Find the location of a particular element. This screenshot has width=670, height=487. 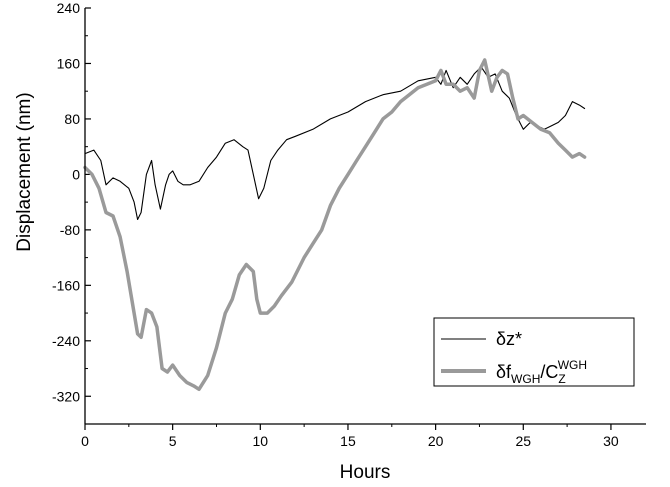

y-tick-label: -160 is located at coordinates (66, 285).